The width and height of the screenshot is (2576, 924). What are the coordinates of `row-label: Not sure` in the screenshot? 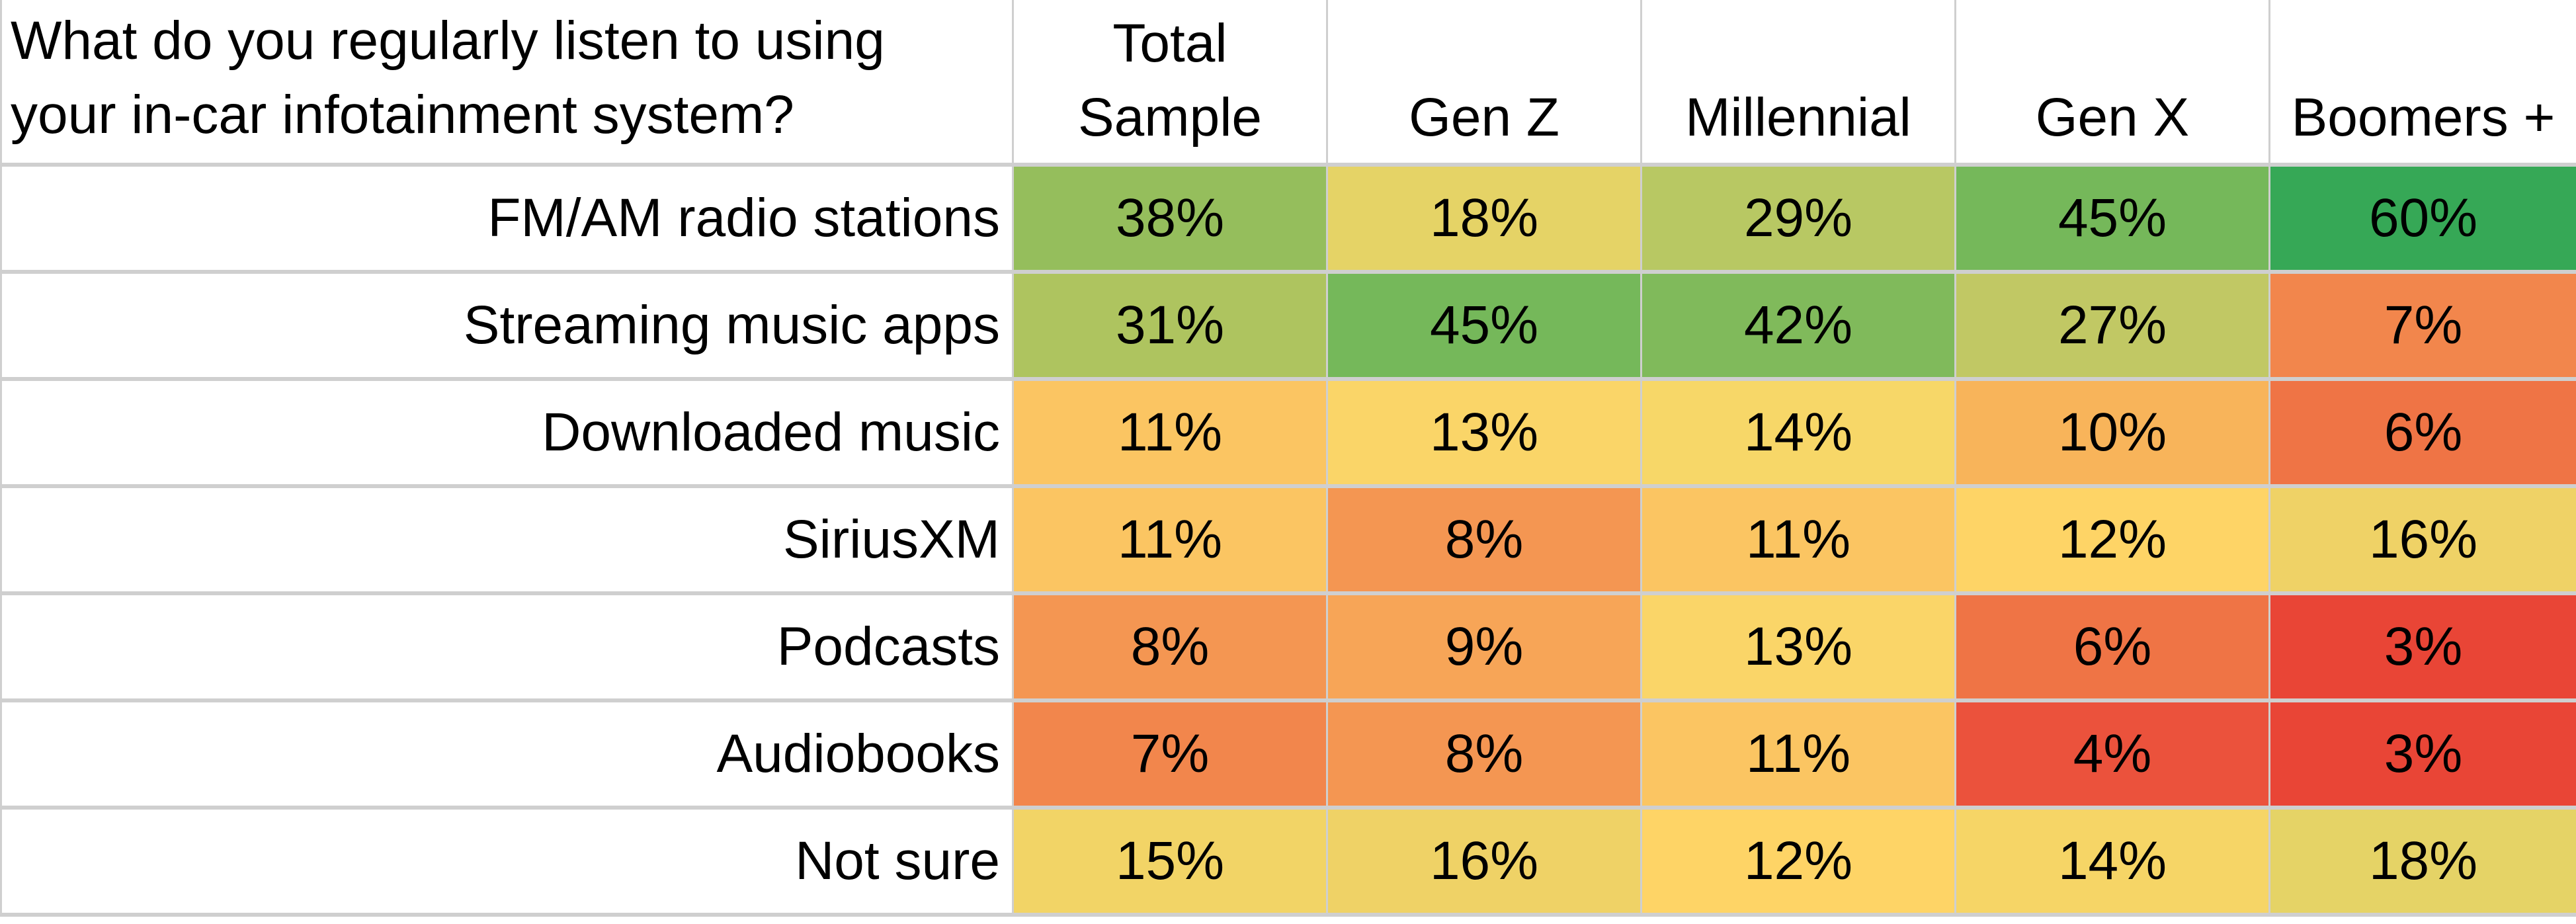 It's located at (898, 861).